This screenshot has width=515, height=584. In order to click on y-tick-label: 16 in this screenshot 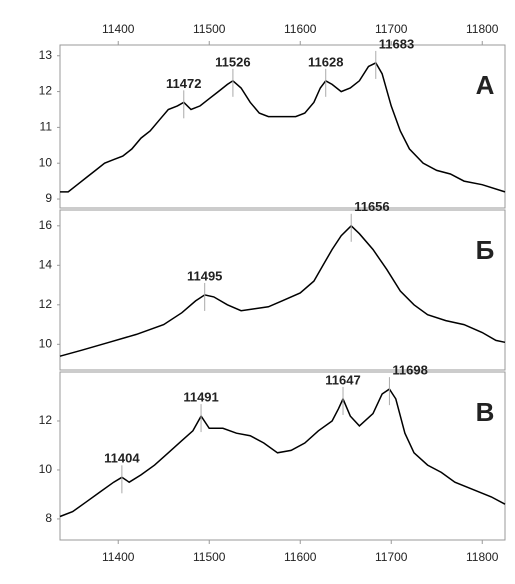, I will do `click(46, 225)`.